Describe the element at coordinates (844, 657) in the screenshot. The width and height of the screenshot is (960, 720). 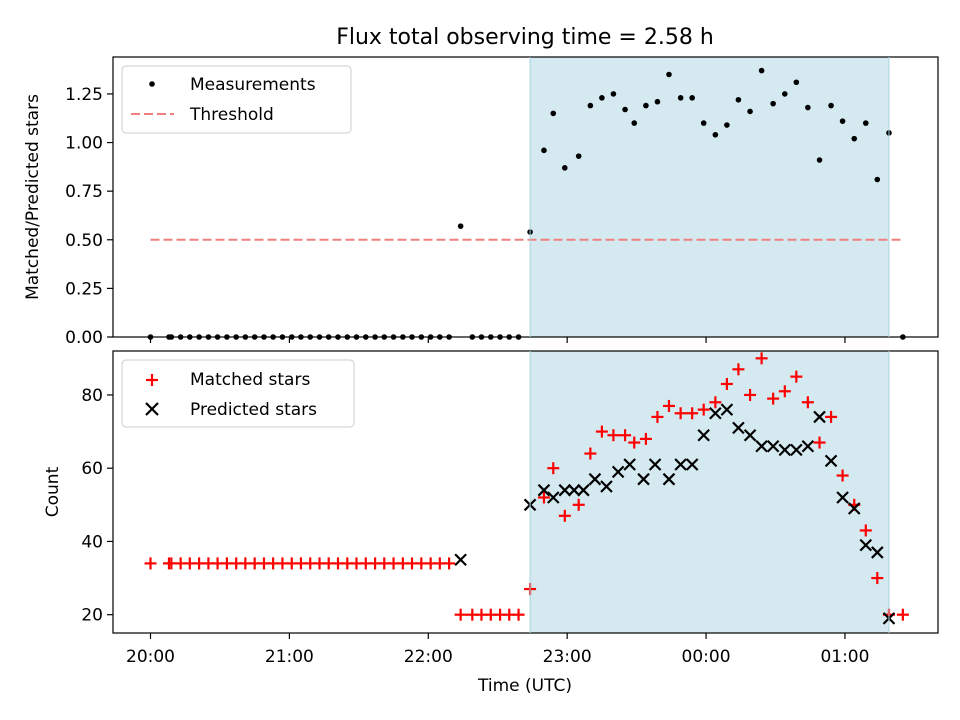
I see `x-tick-label: 01:00` at that location.